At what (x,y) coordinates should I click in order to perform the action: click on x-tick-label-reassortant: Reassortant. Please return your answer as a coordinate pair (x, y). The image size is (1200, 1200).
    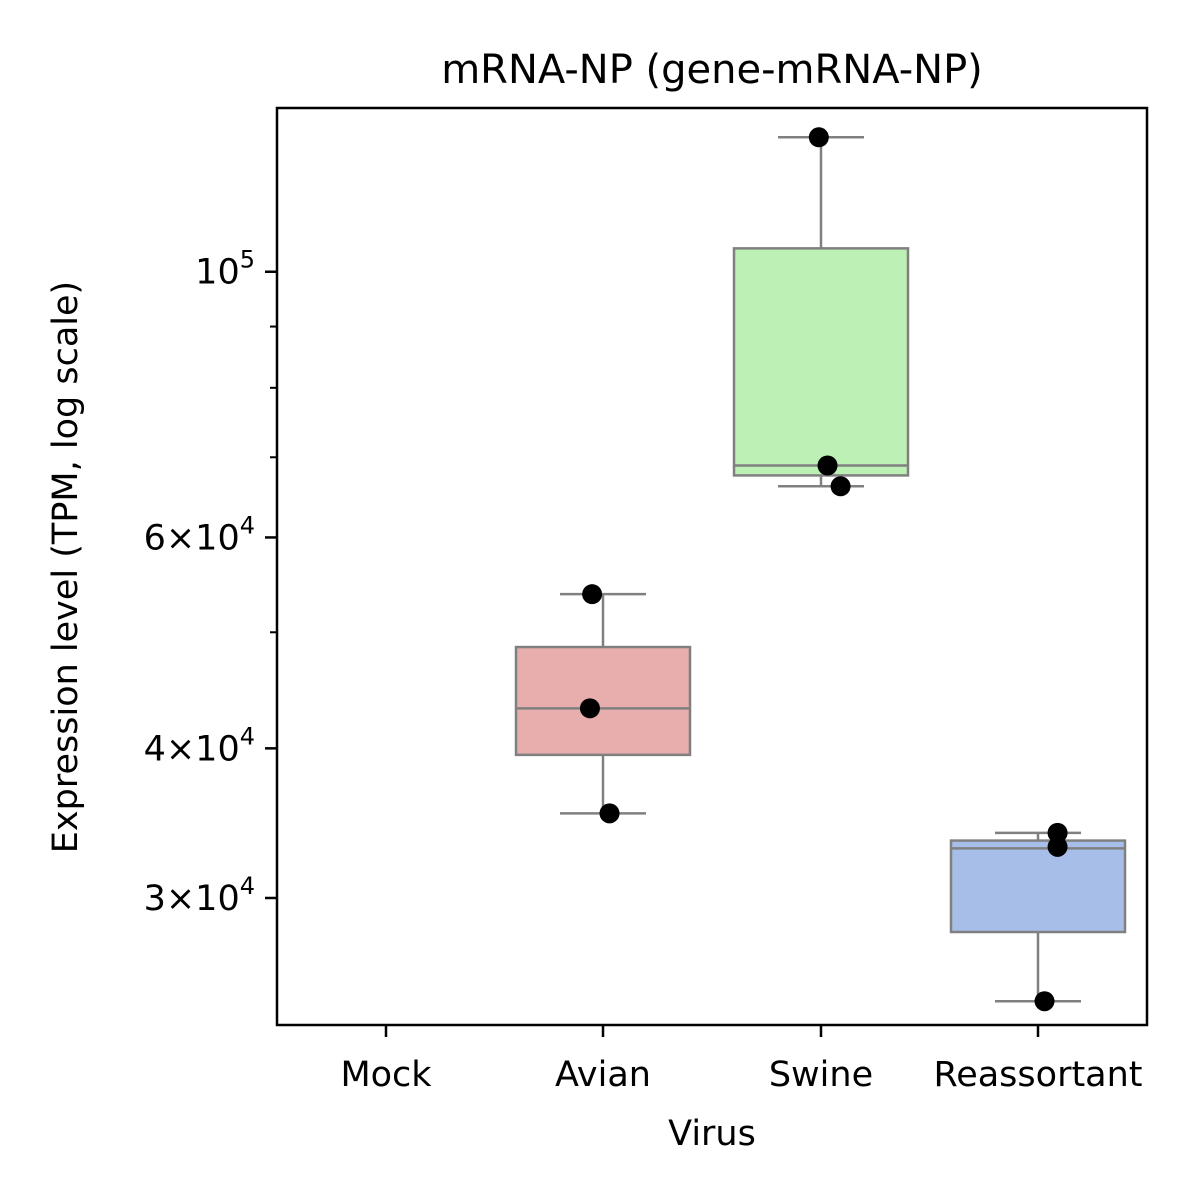
    Looking at the image, I should click on (1037, 1075).